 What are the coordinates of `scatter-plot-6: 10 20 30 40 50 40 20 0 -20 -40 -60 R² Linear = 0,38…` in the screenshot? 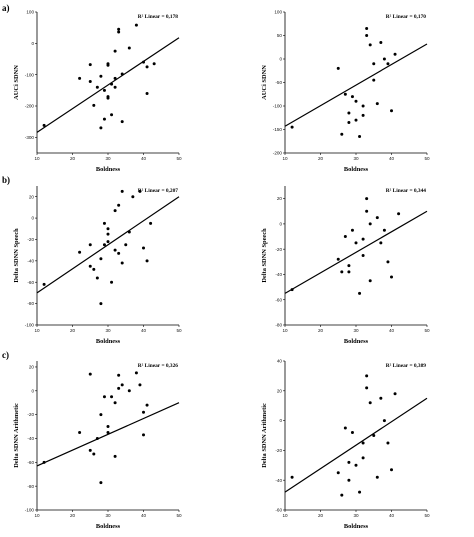 It's located at (345, 444).